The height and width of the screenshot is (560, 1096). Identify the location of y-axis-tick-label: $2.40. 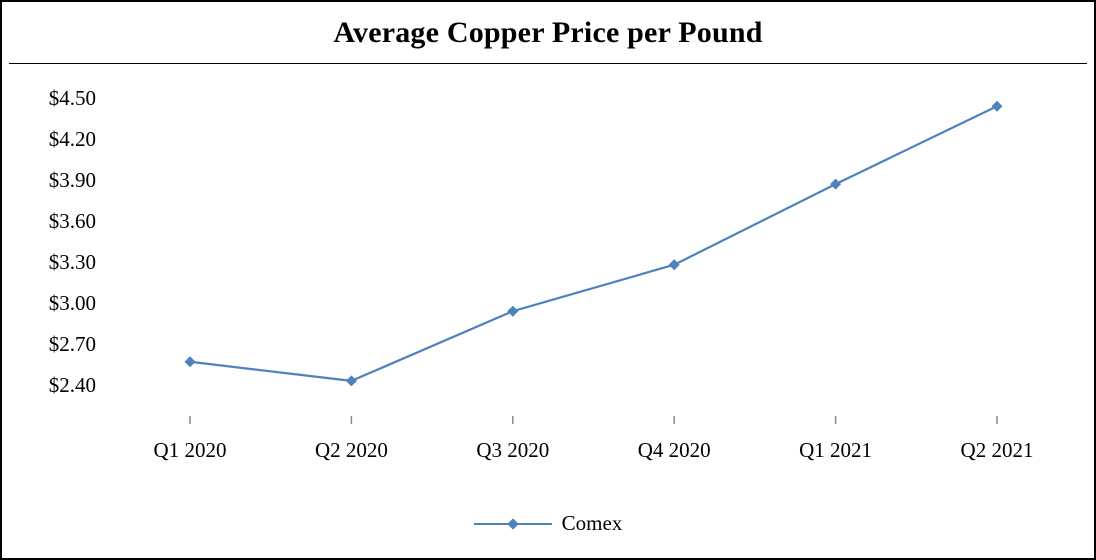
(72, 385).